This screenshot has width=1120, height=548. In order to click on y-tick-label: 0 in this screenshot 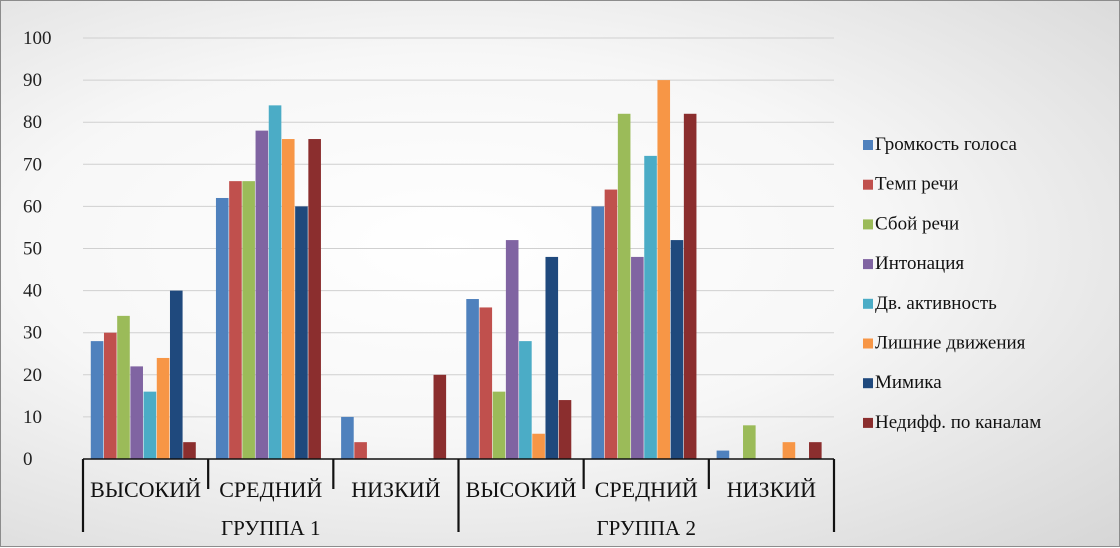, I will do `click(28, 459)`.